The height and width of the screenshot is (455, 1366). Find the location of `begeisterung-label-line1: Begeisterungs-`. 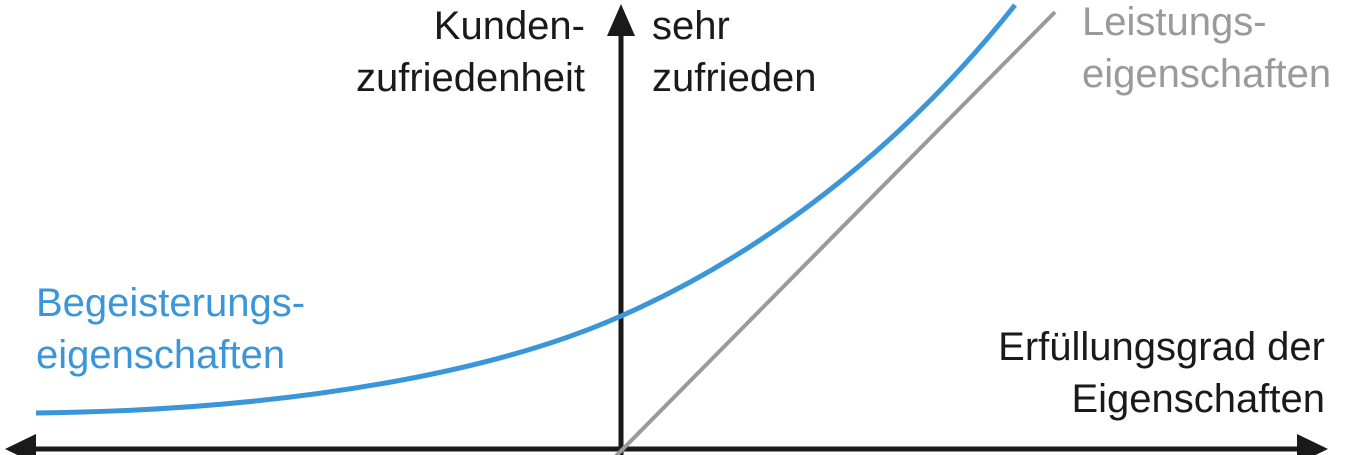

begeisterung-label-line1: Begeisterungs- is located at coordinates (171, 303).